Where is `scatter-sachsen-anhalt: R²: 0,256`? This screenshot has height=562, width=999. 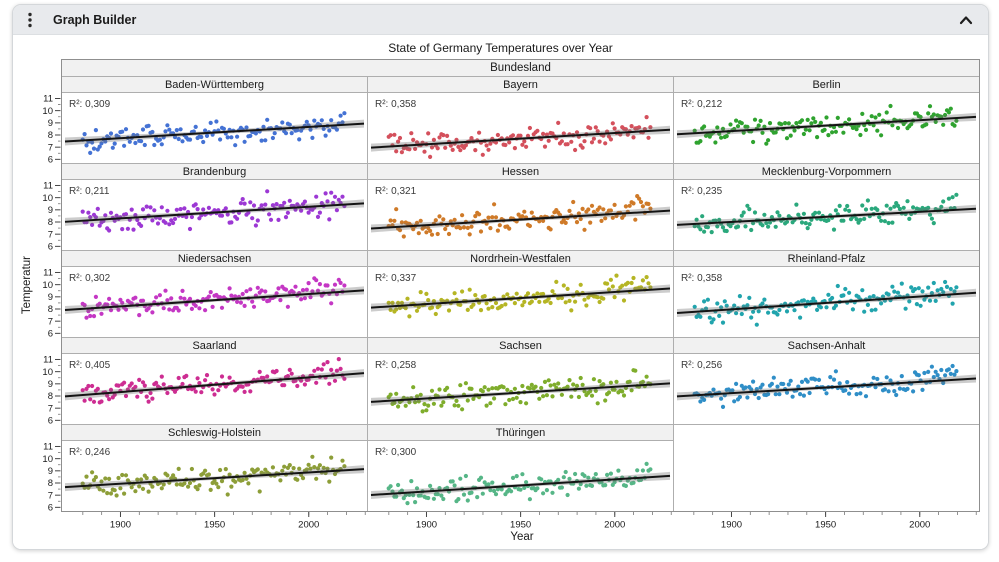
scatter-sachsen-anhalt: R²: 0,256 is located at coordinates (826, 389).